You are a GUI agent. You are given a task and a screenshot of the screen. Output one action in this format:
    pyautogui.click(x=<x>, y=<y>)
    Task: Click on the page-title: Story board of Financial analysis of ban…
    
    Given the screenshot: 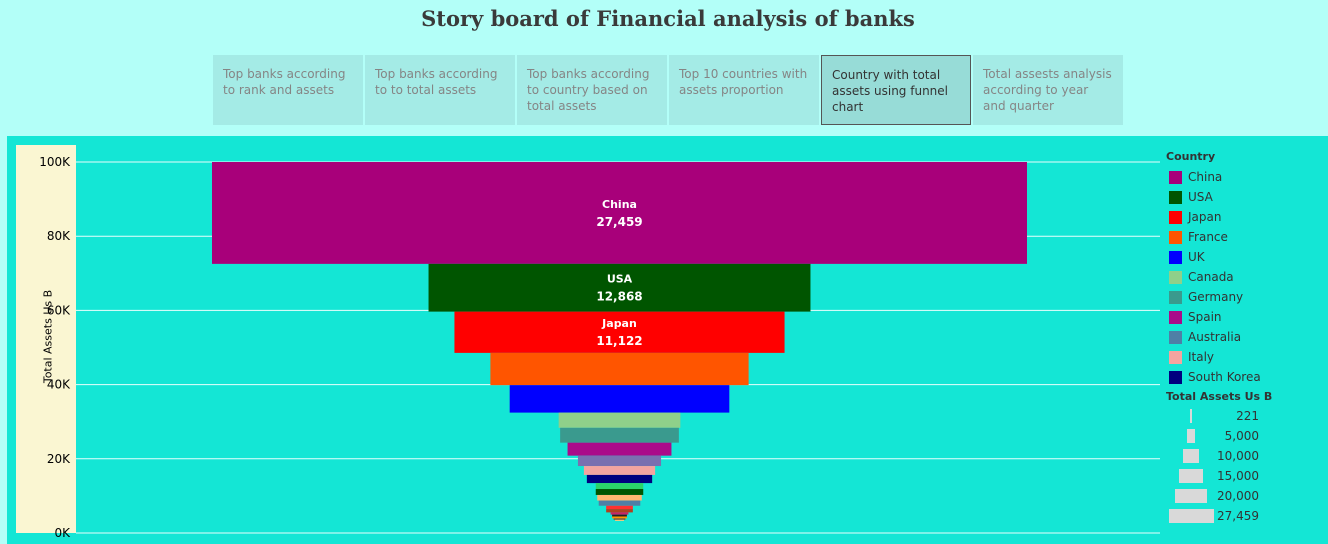 What is the action you would take?
    pyautogui.click(x=668, y=18)
    